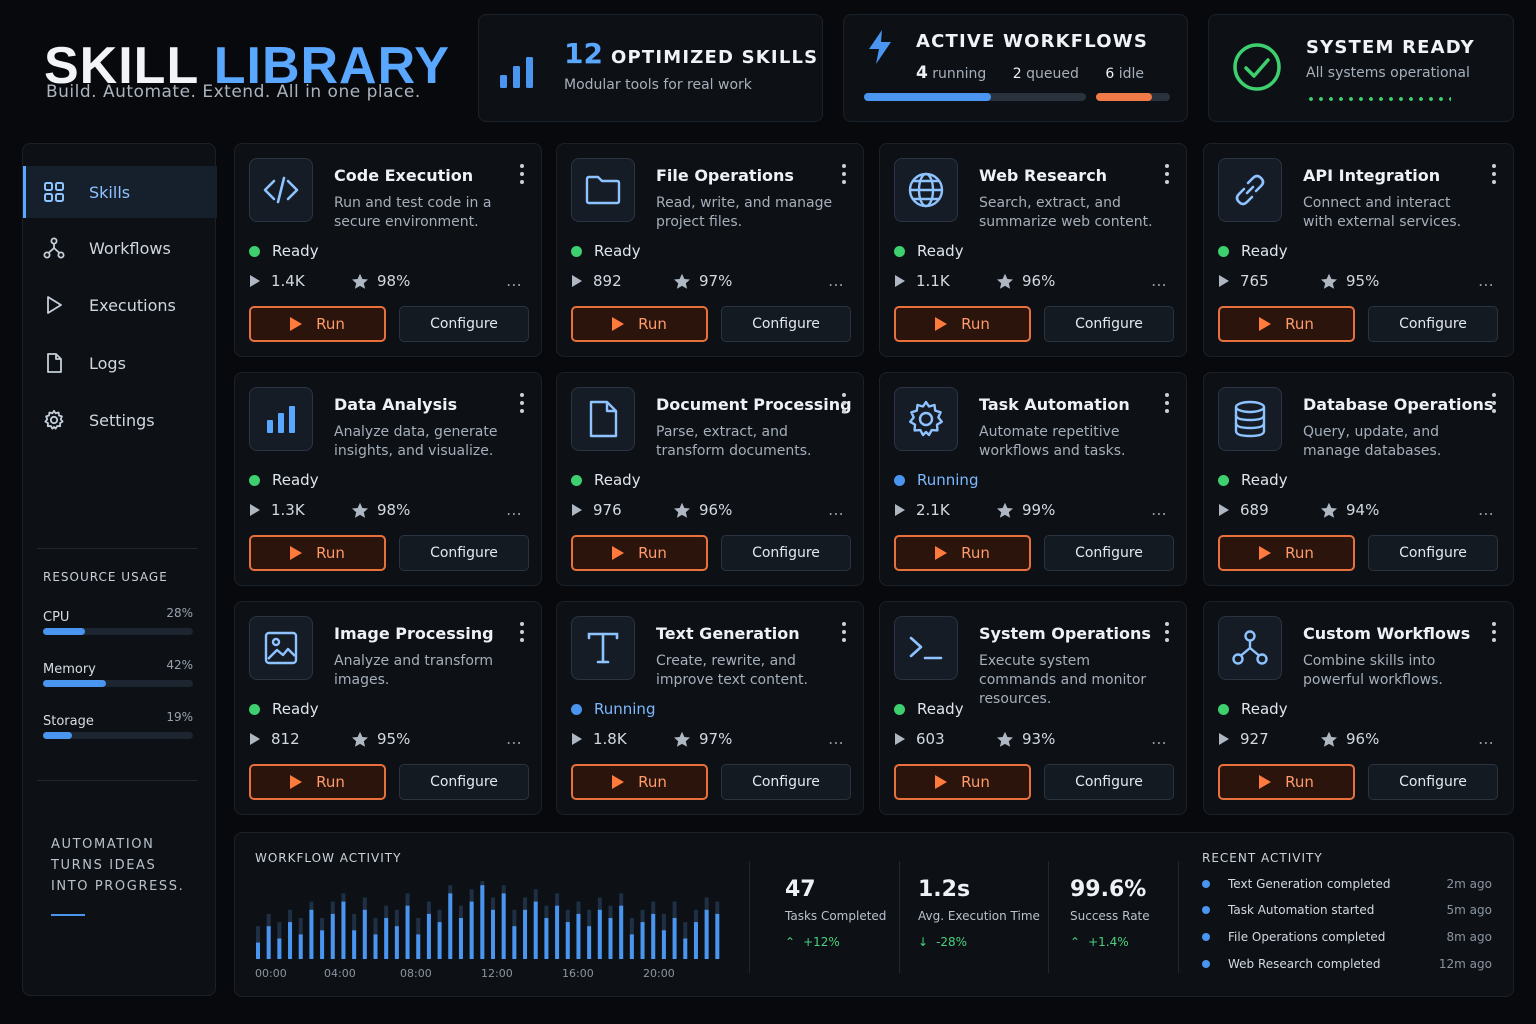  Describe the element at coordinates (923, 942) in the screenshot. I see `arrow-down-icon: ↓` at that location.